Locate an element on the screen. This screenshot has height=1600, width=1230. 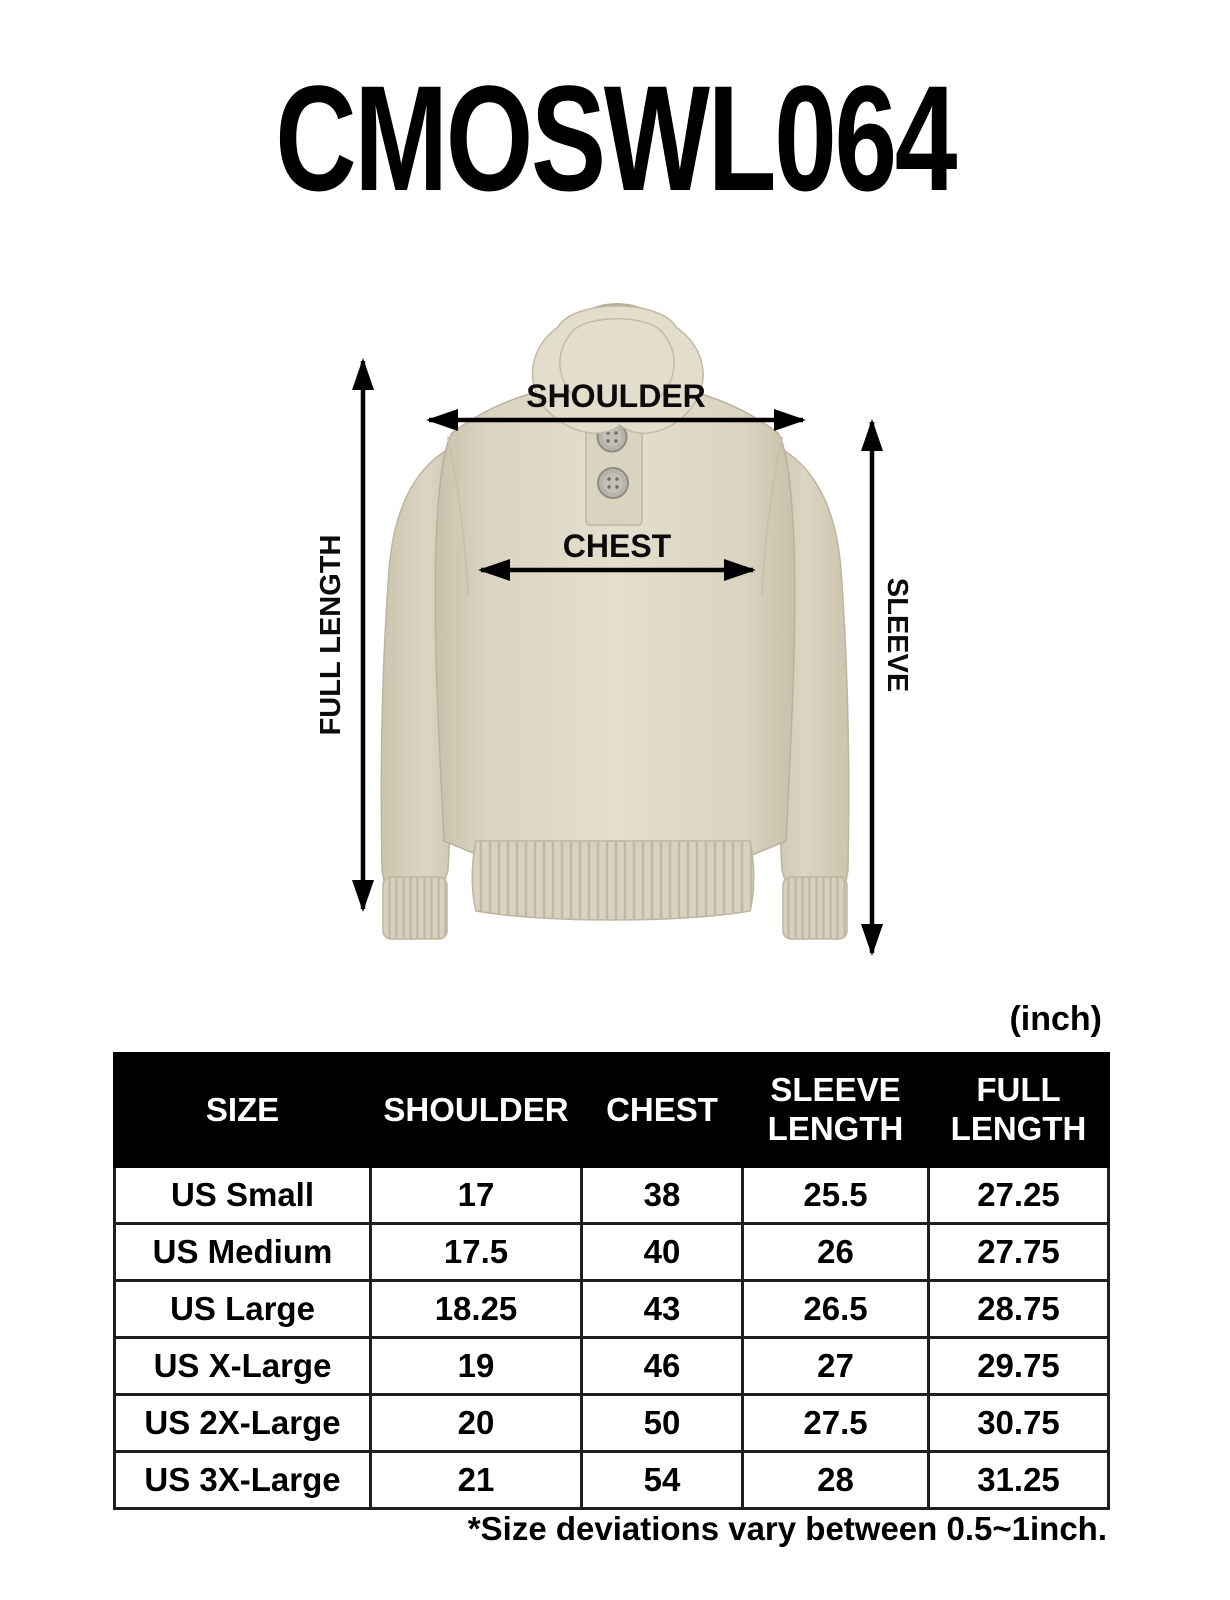
header-chest: CHEST is located at coordinates (662, 1110).